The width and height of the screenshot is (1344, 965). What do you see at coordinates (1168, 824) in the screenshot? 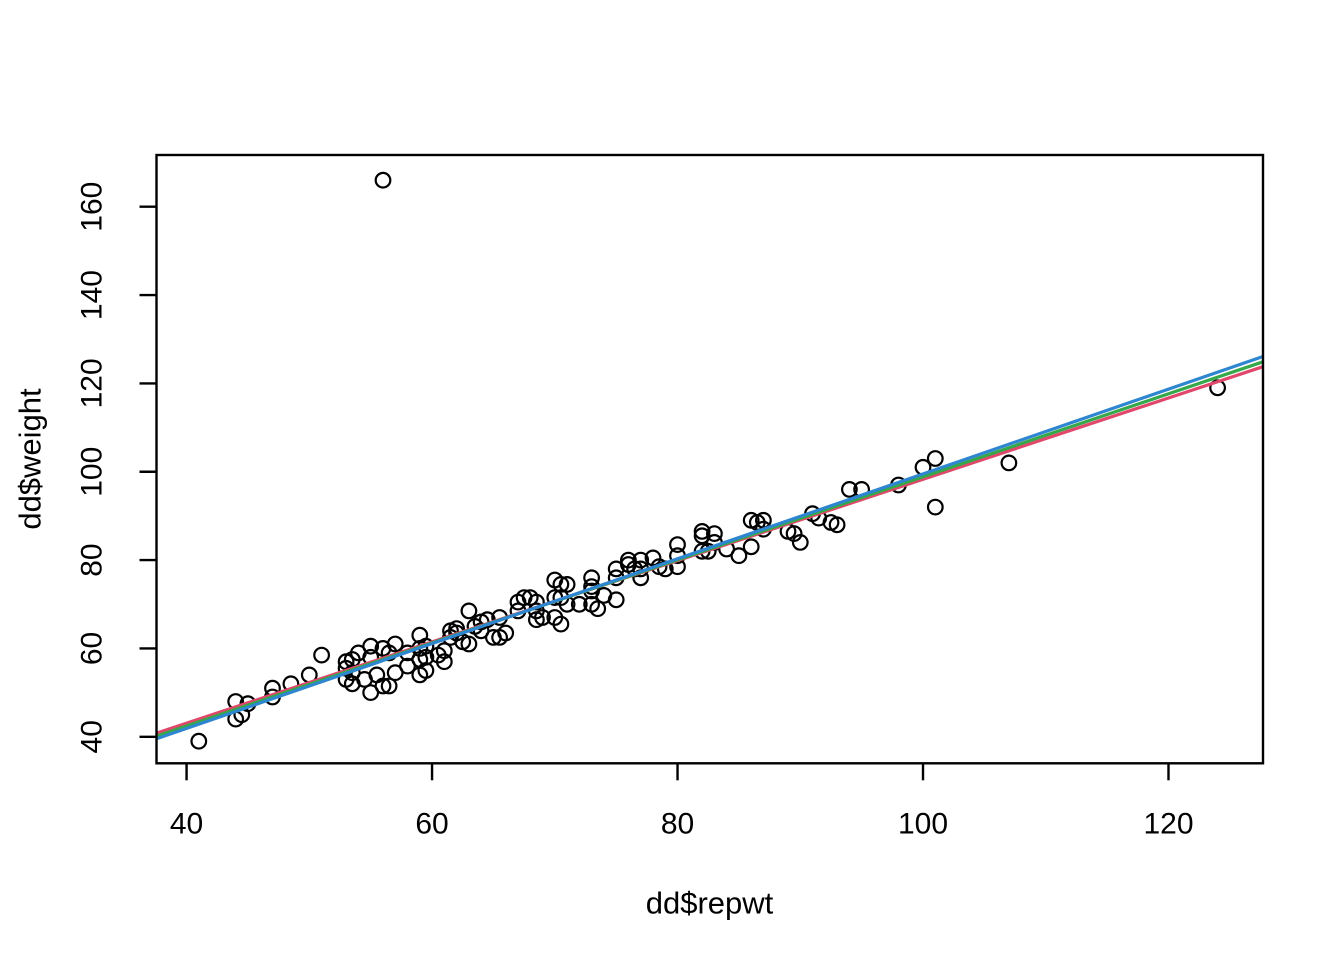
I see `x-tick-label: 120` at bounding box center [1168, 824].